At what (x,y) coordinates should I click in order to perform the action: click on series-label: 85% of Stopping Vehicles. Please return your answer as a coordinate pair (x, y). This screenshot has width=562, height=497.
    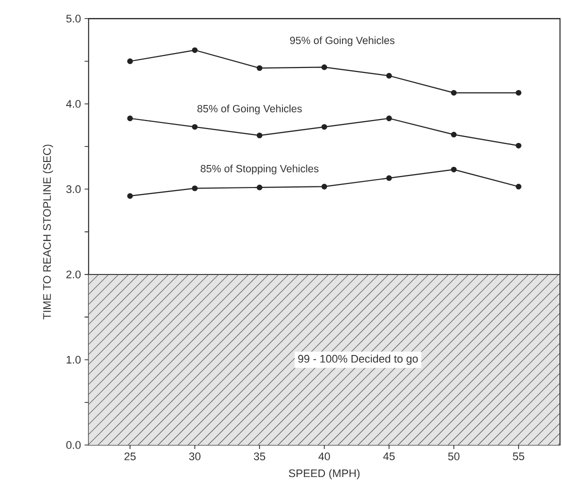
    Looking at the image, I should click on (259, 169).